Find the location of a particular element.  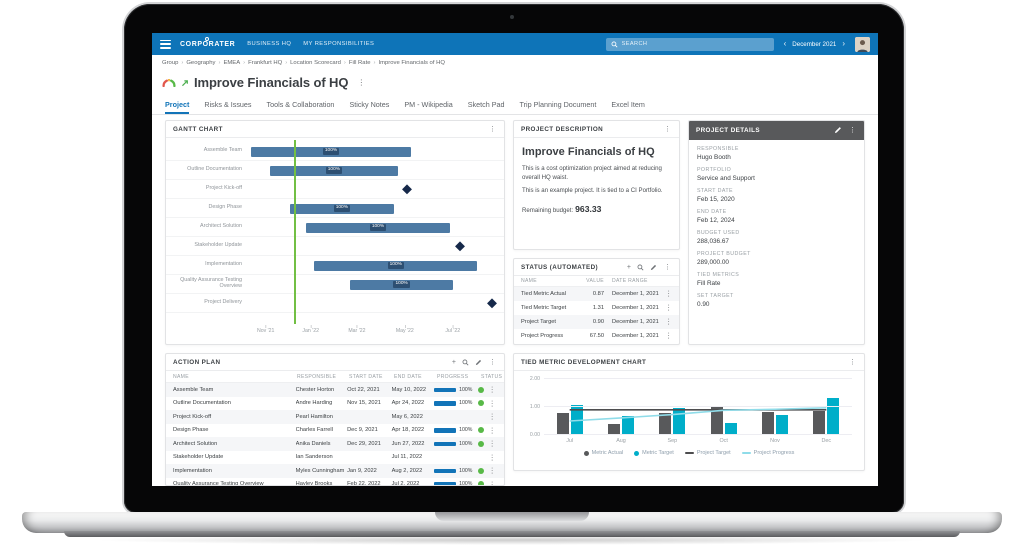

gantt-bar-assemble-team: 100% is located at coordinates (331, 151).